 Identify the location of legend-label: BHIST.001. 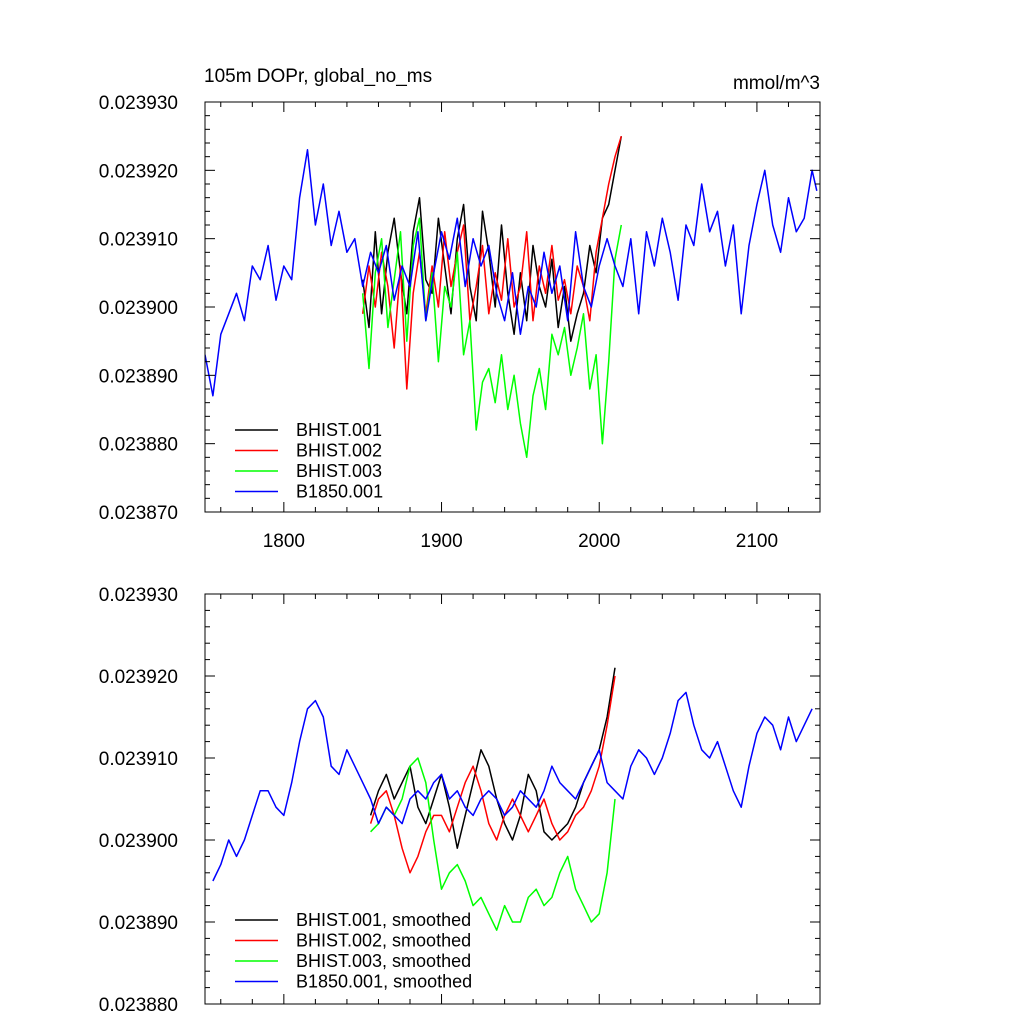
(339, 430).